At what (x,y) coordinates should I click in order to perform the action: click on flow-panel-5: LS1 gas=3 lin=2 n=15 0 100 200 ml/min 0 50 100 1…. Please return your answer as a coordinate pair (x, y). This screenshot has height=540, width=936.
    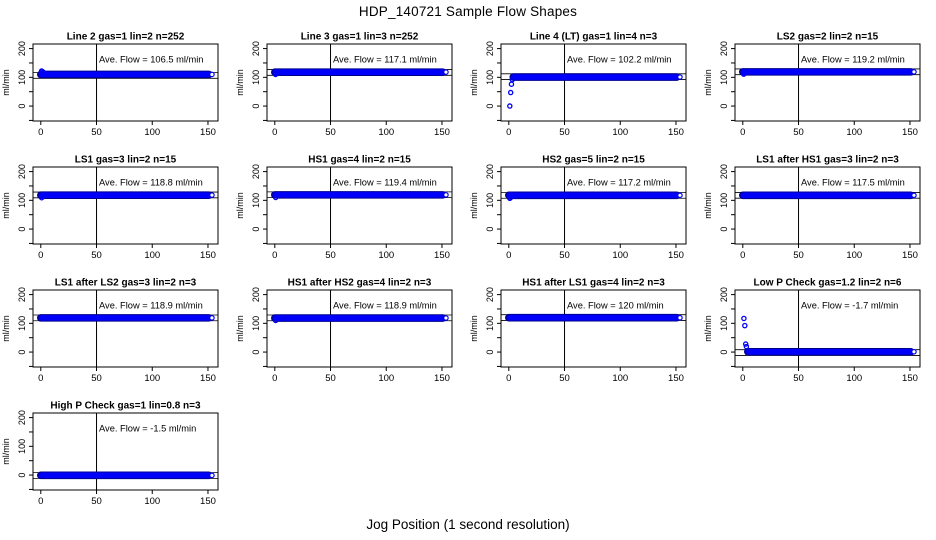
    Looking at the image, I should click on (110, 208).